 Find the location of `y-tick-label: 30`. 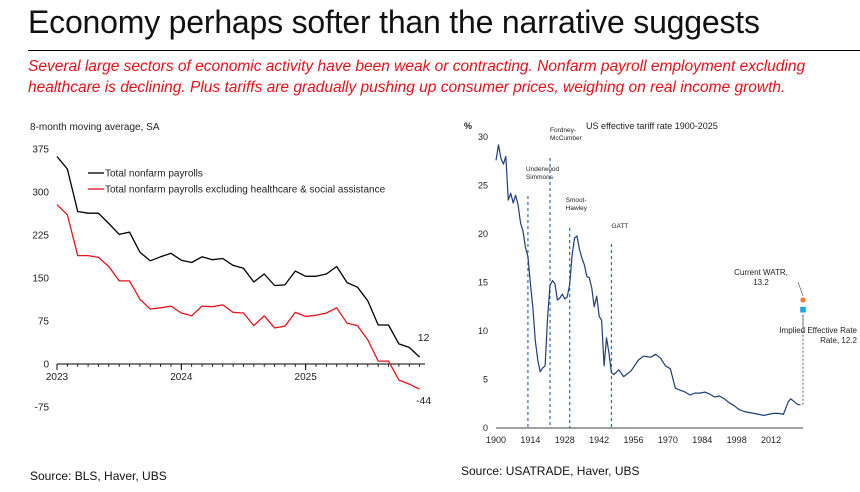

y-tick-label: 30 is located at coordinates (483, 137).